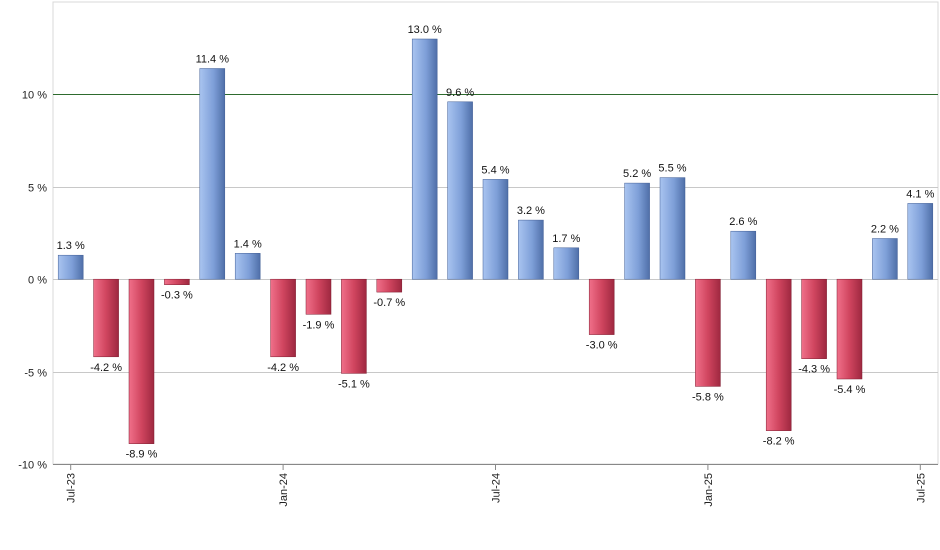 This screenshot has width=940, height=550. I want to click on data-label: -3.0 %, so click(602, 346).